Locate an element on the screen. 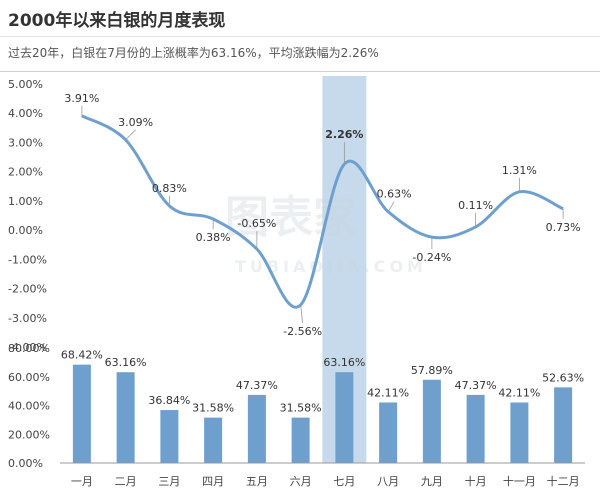 Image resolution: width=600 pixels, height=501 pixels. y-tick-label: 20.00% is located at coordinates (29, 434).